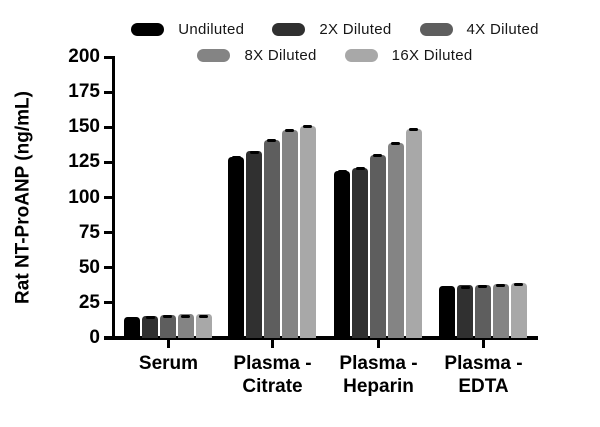 This screenshot has height=427, width=600. I want to click on bar-plasma-heparin-16x-diluted, so click(413, 233).